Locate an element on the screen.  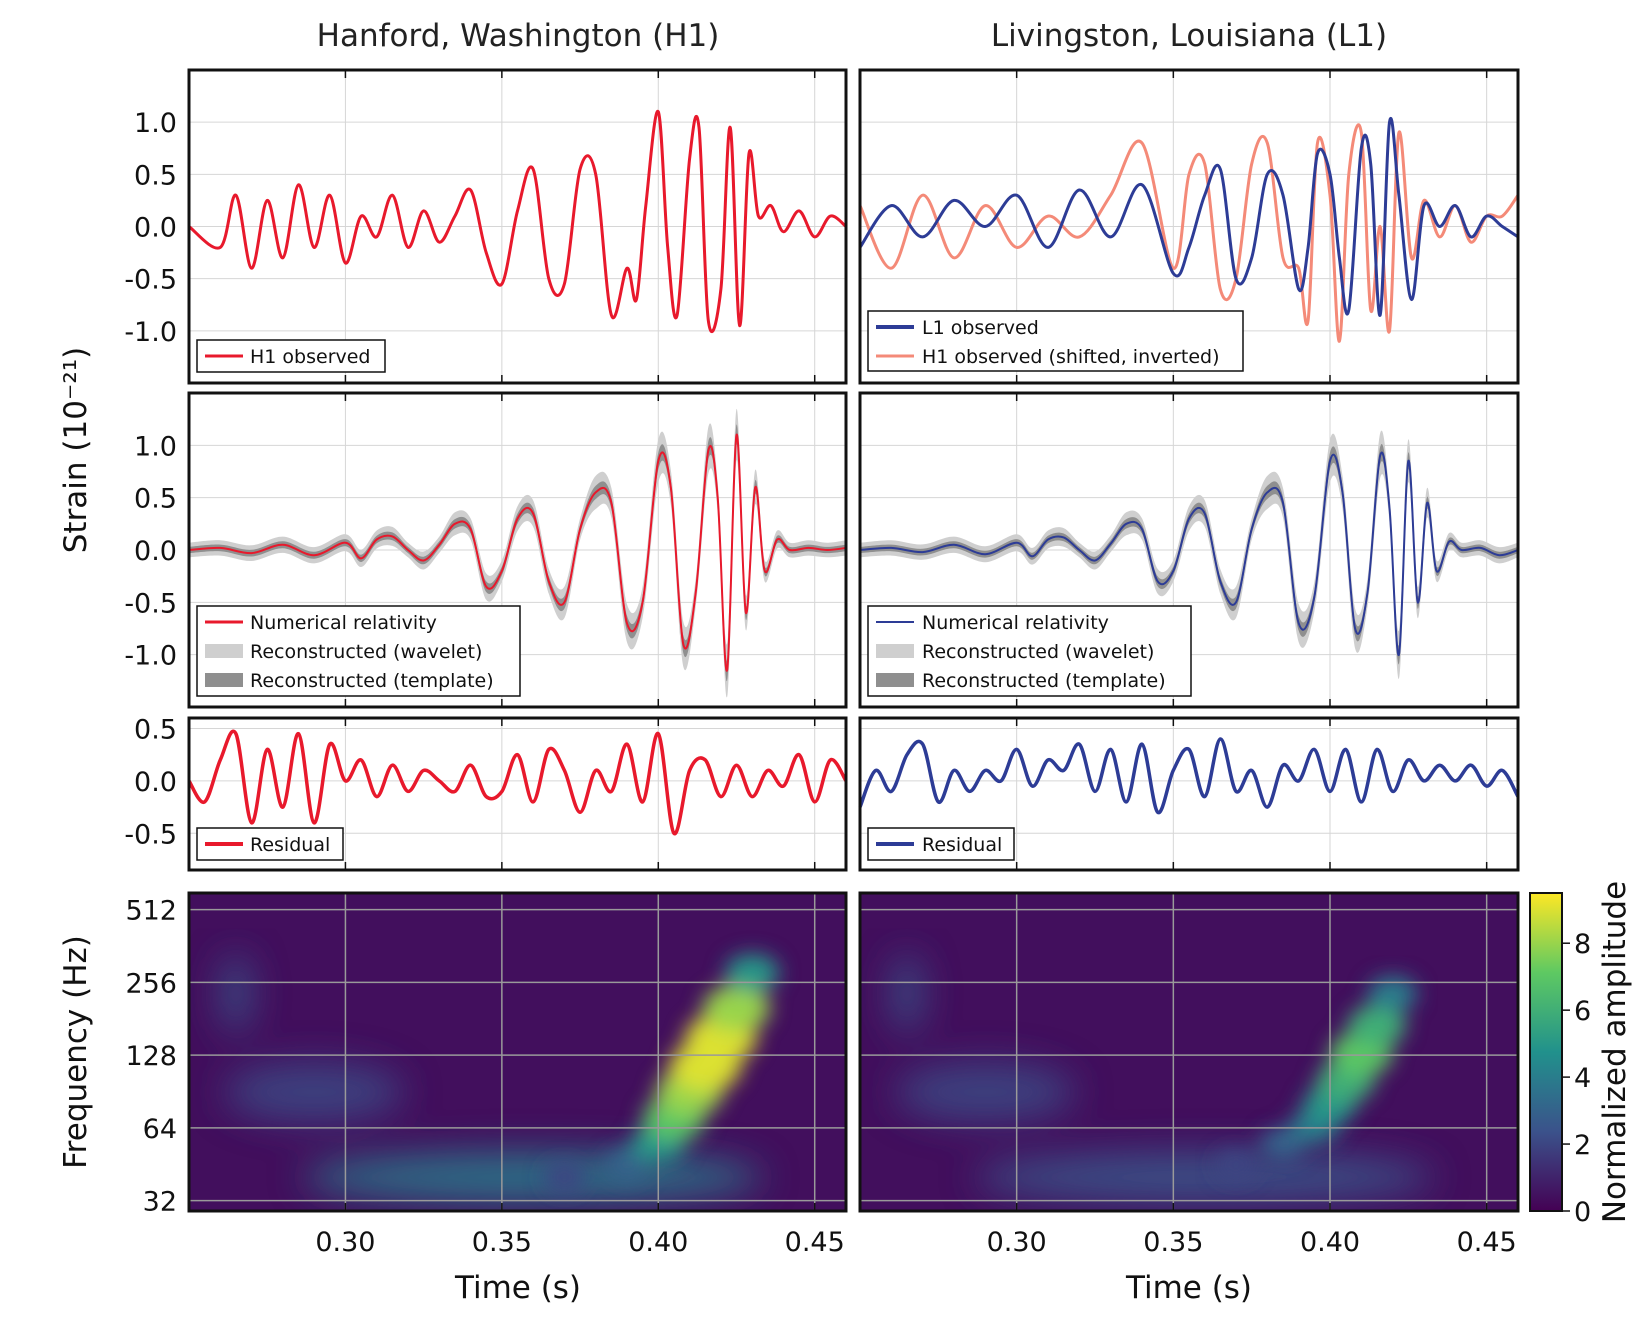
legend-swatch-h1-wavelet is located at coordinates (224, 651).